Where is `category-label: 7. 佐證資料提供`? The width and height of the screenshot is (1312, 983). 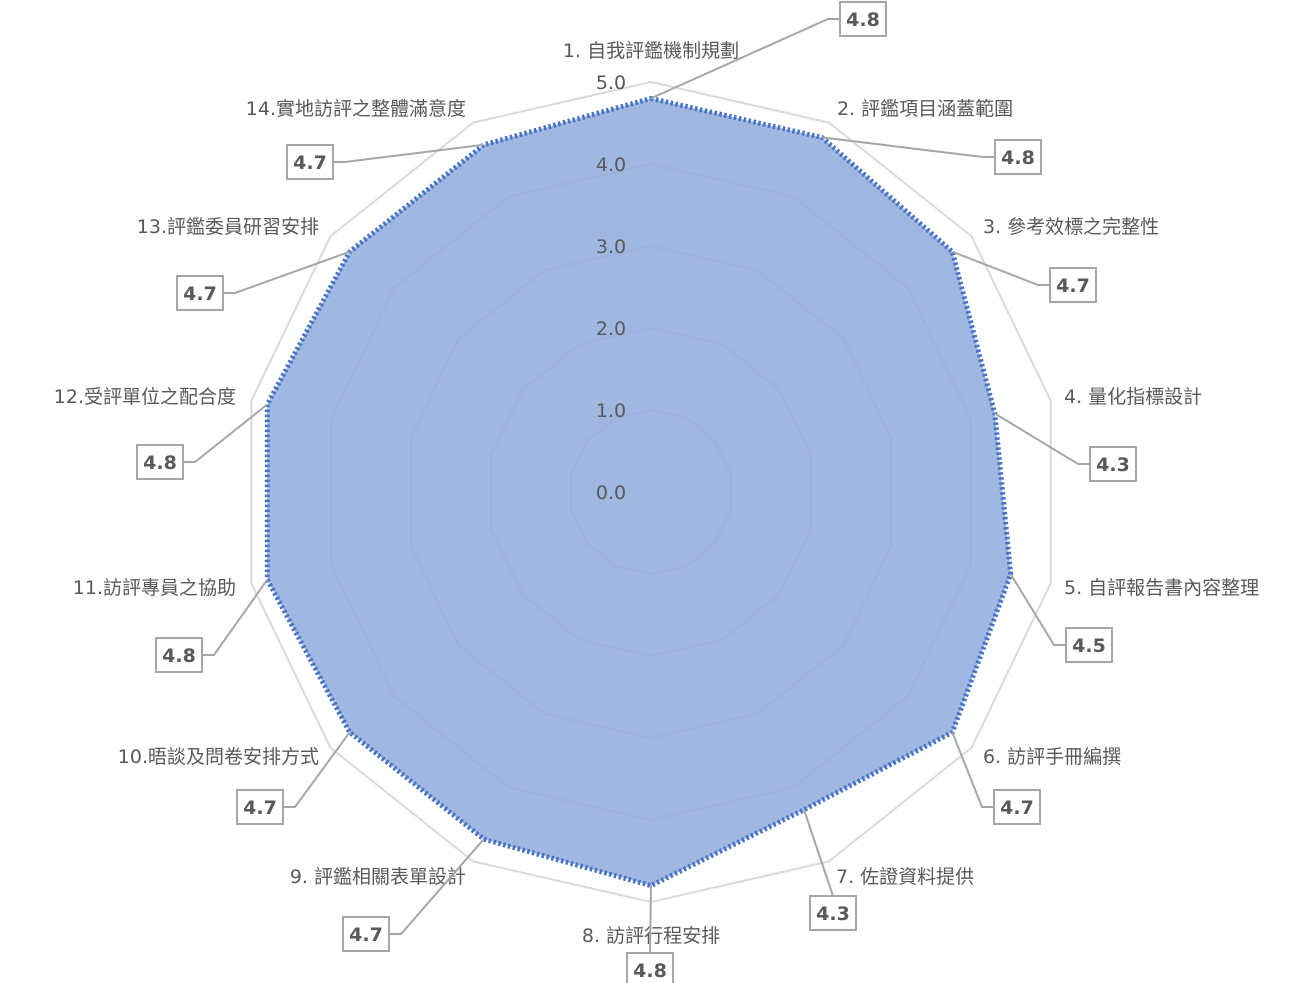
category-label: 7. 佐證資料提供 is located at coordinates (905, 877).